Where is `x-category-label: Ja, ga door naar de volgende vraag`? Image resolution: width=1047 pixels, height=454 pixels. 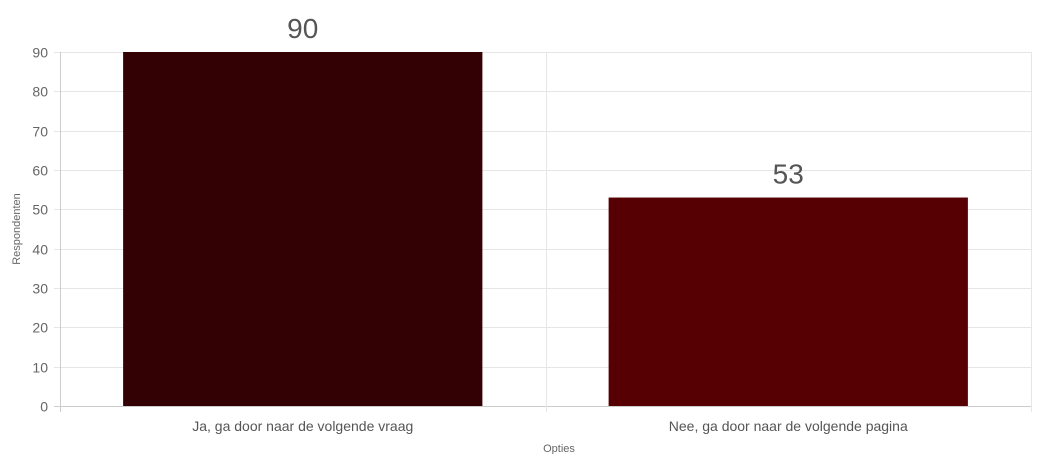 x-category-label: Ja, ga door naar de volgende vraag is located at coordinates (302, 426).